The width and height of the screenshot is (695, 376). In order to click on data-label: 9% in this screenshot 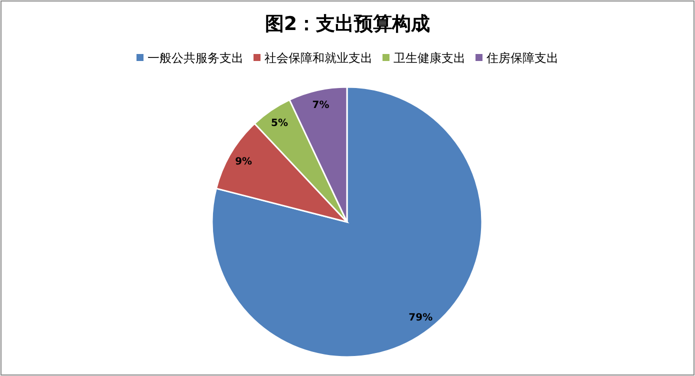, I will do `click(243, 162)`.